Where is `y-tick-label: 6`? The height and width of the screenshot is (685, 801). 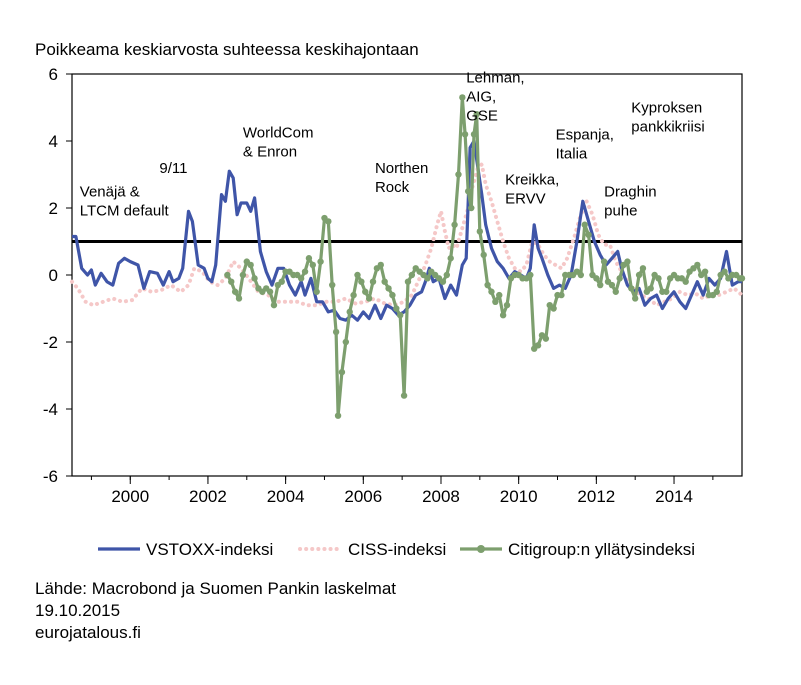 y-tick-label: 6 is located at coordinates (53, 74).